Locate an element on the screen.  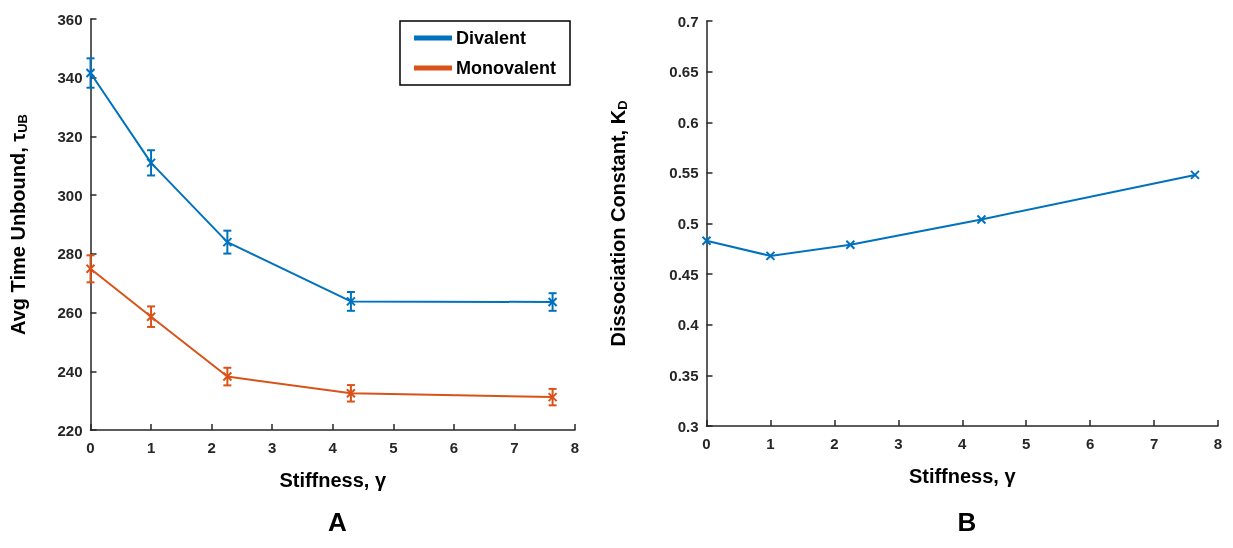
y-tick-label: 0.5 is located at coordinates (688, 223).